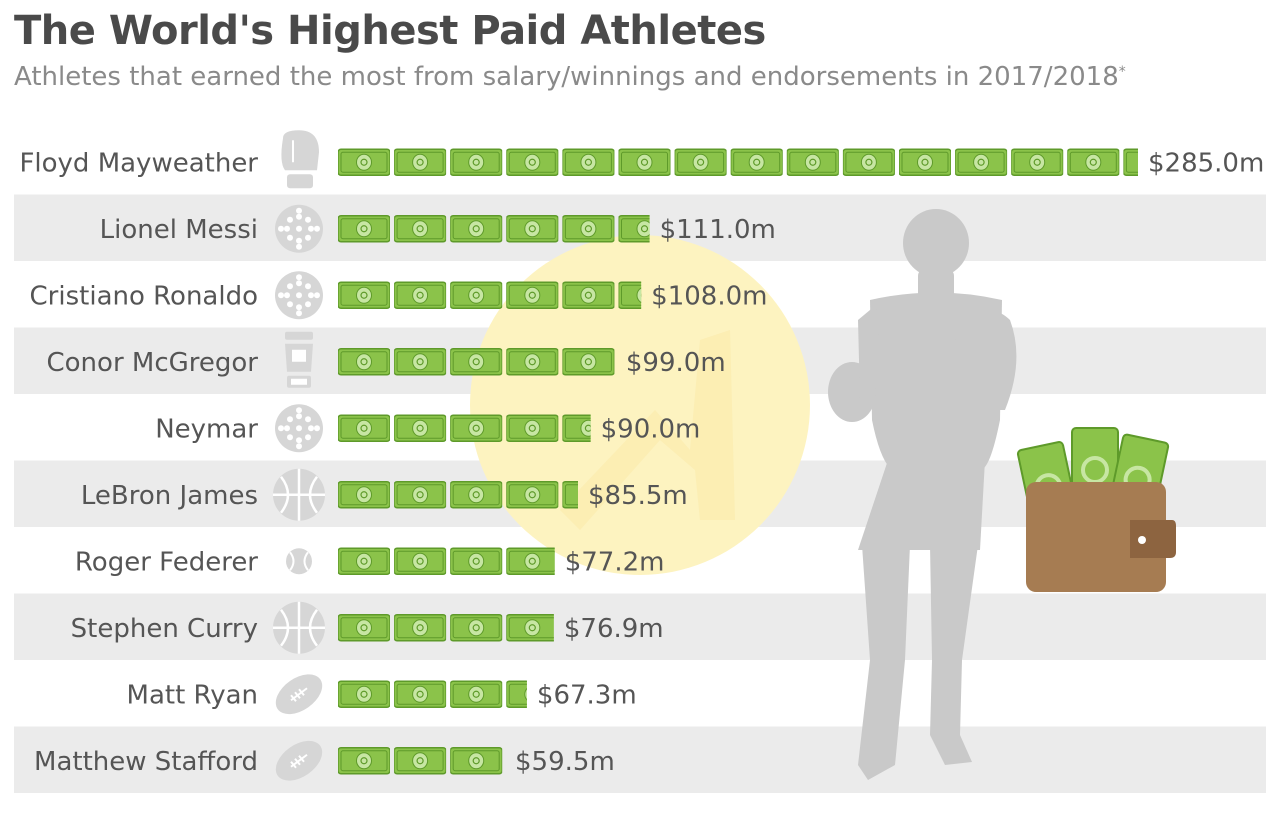  Describe the element at coordinates (166, 562) in the screenshot. I see `athlete-name-label: Roger Federer` at that location.